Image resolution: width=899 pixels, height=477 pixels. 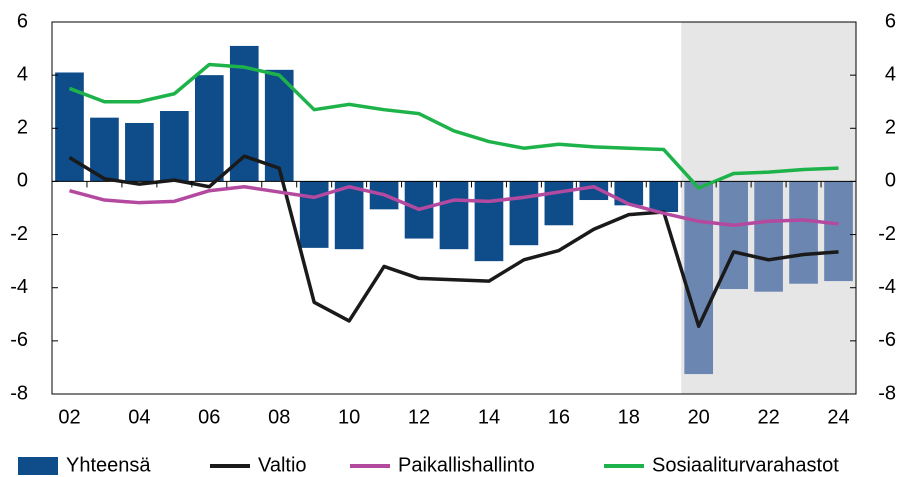 I want to click on y2-tick-label: -4, so click(x=887, y=287).